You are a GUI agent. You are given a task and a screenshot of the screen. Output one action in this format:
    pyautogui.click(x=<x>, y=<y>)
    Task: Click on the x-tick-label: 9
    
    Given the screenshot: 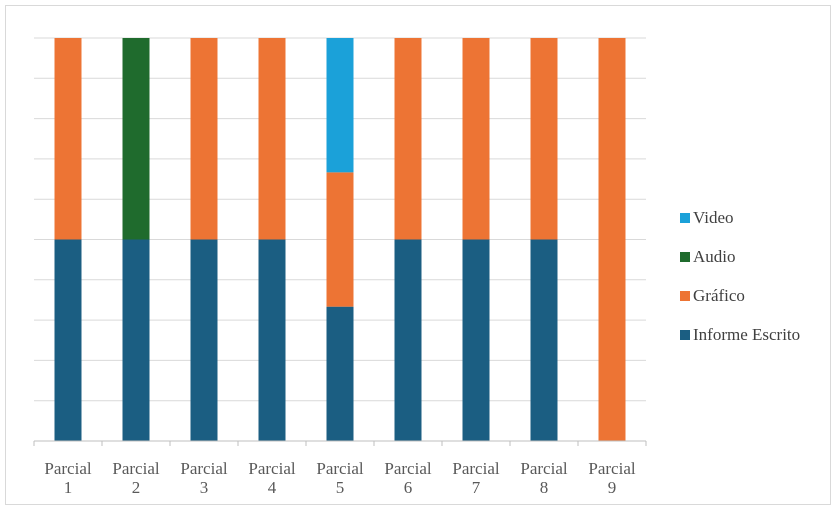 What is the action you would take?
    pyautogui.click(x=612, y=487)
    